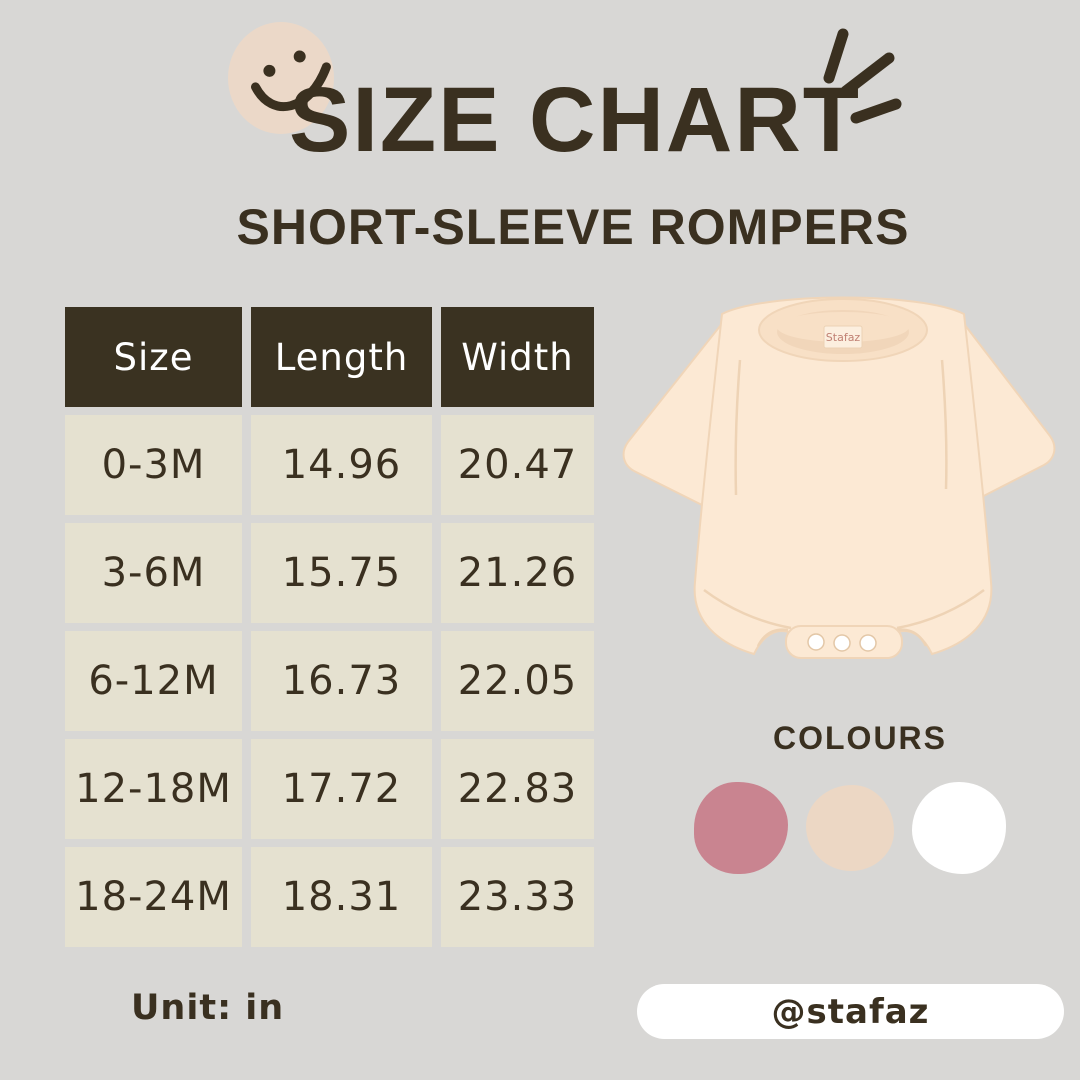  Describe the element at coordinates (153, 573) in the screenshot. I see `cell-size: 3-6M` at that location.